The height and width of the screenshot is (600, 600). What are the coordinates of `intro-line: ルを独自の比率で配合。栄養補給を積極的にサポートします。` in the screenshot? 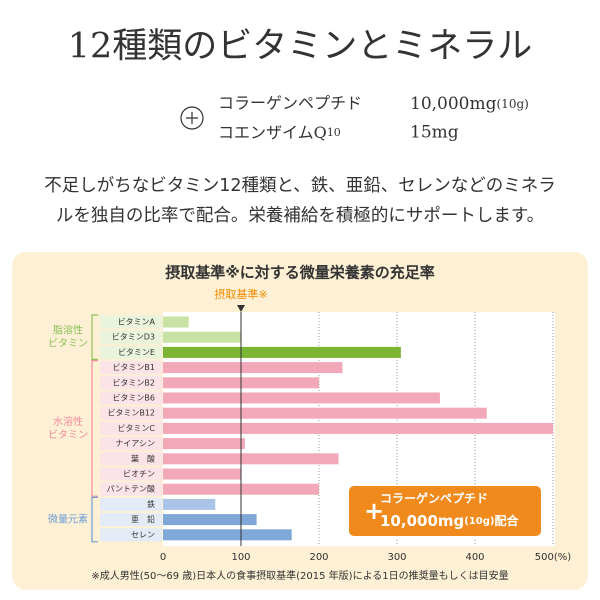 It's located at (300, 216).